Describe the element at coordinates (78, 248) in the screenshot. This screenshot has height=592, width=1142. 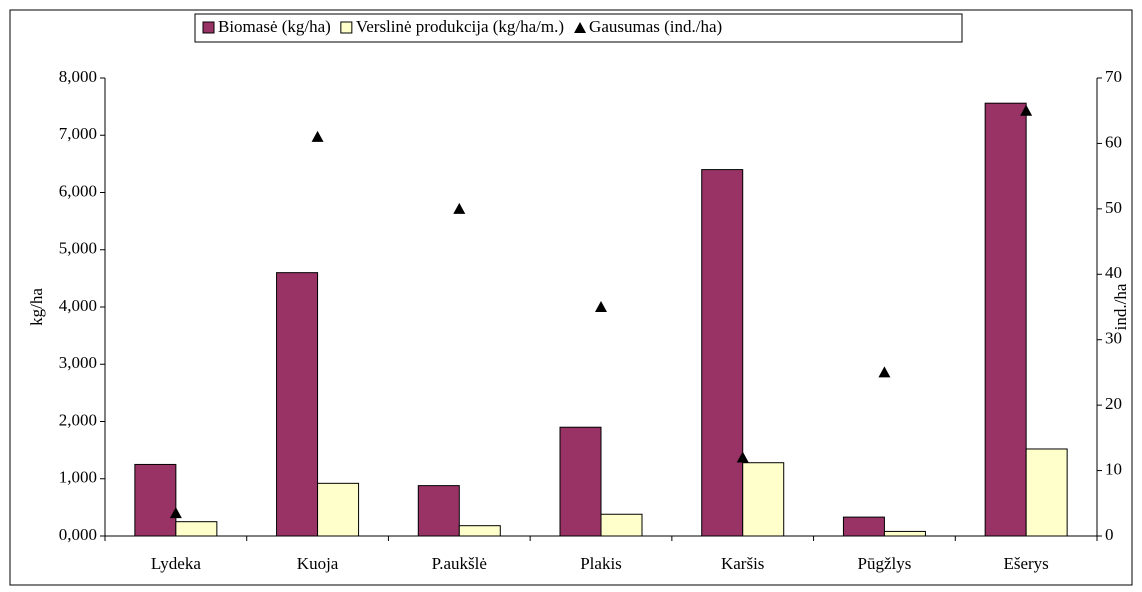
I see `y-tick-label: 5,000` at that location.